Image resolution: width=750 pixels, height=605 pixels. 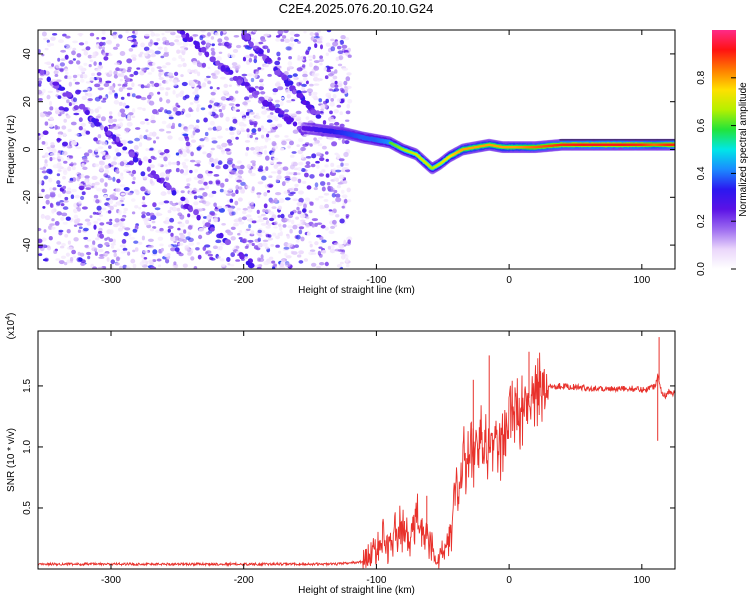 I want to click on snr-y-tick-label: 1.0, so click(x=27, y=447).